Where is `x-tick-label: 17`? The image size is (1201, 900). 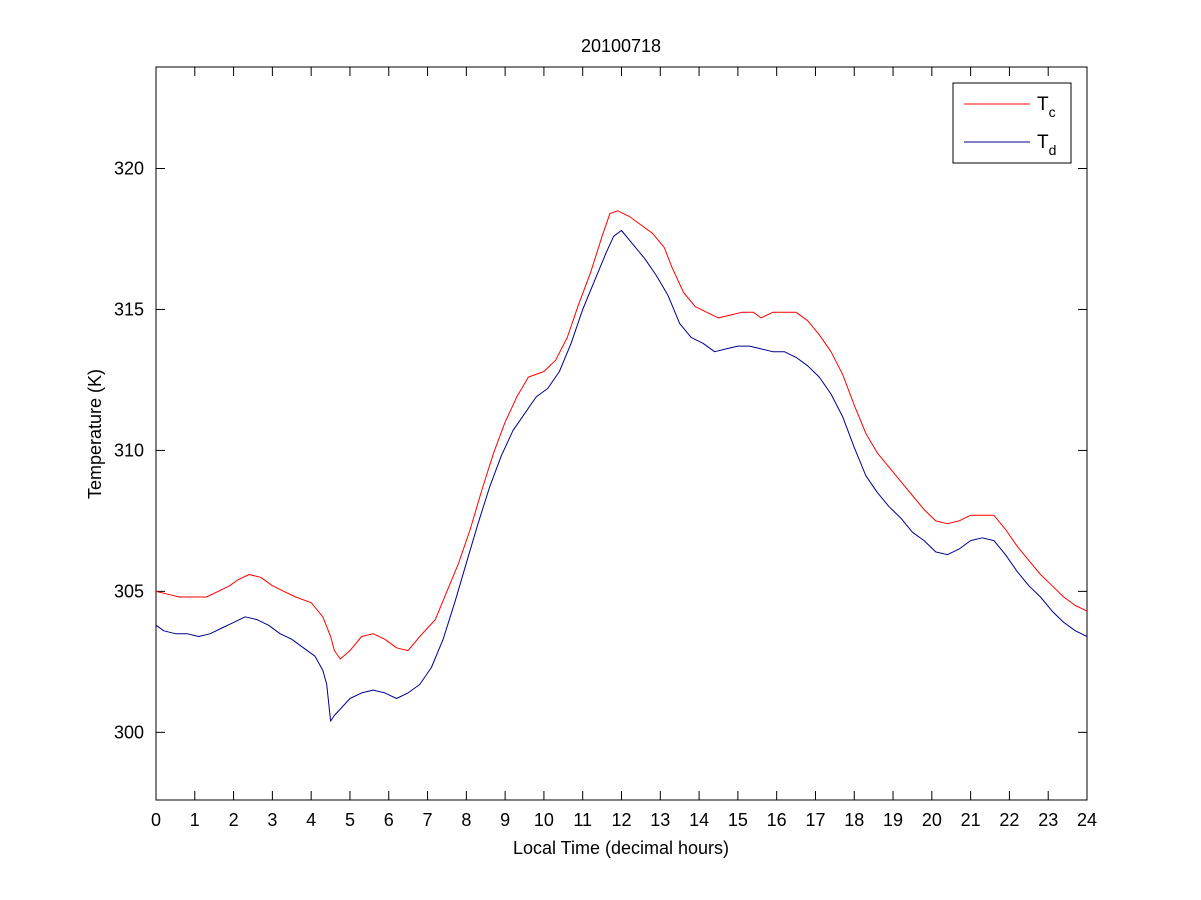
x-tick-label: 17 is located at coordinates (815, 820).